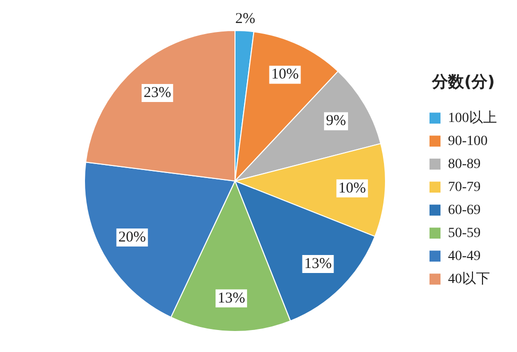  What do you see at coordinates (464, 256) in the screenshot?
I see `legend-label: 40-49` at bounding box center [464, 256].